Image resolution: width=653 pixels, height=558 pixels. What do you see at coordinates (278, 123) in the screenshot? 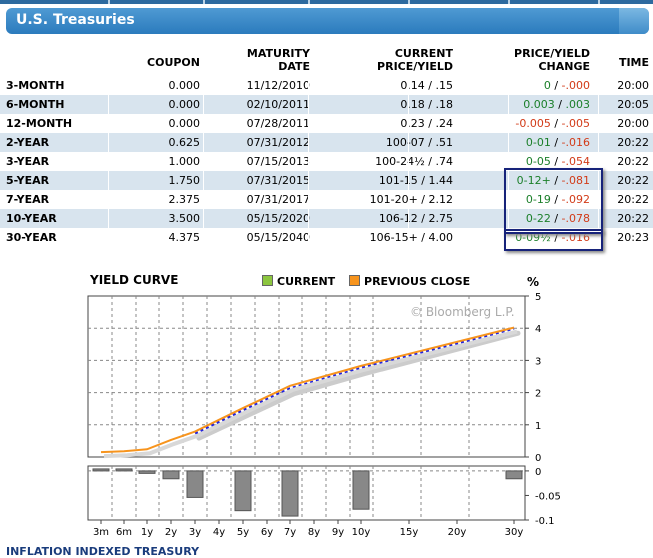
I see `row-maturity: 07/28/2011` at bounding box center [278, 123].